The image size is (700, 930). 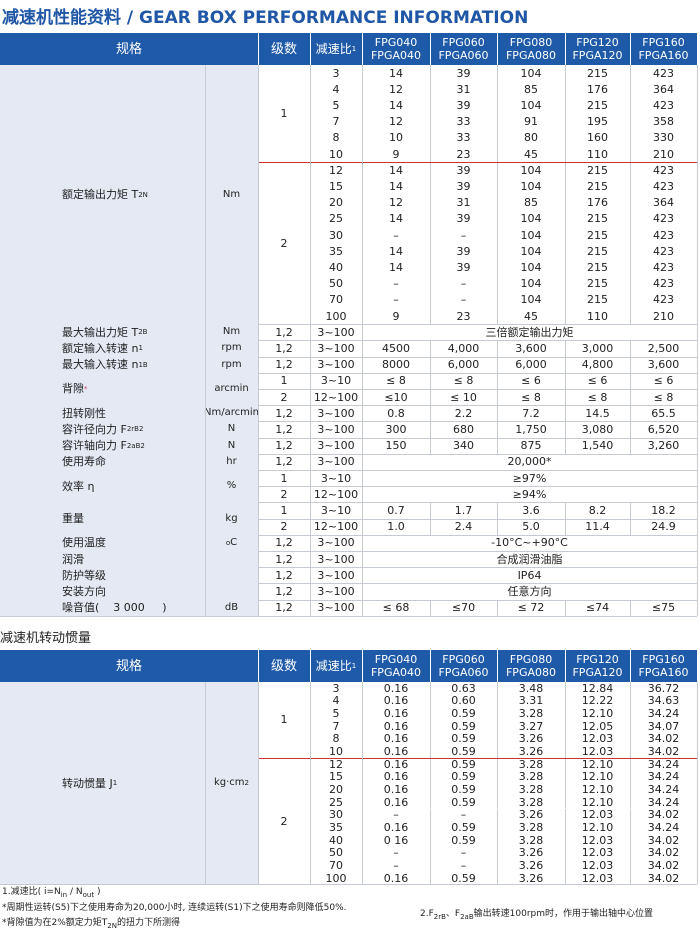 I want to click on ratio: 3~10, so click(x=336, y=478).